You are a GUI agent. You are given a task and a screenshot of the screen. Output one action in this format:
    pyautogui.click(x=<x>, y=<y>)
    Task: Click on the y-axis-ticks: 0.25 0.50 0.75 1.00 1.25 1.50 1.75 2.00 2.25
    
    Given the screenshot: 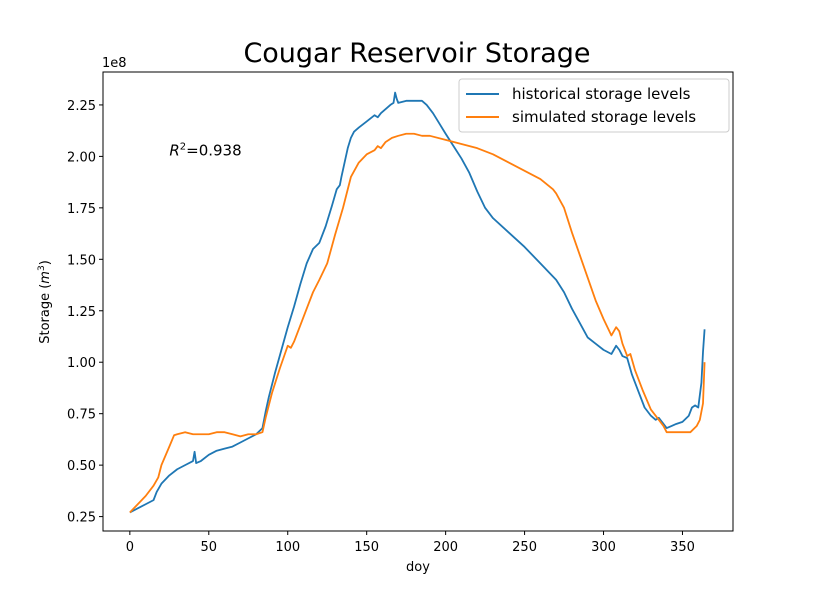 What is the action you would take?
    pyautogui.click(x=85, y=312)
    